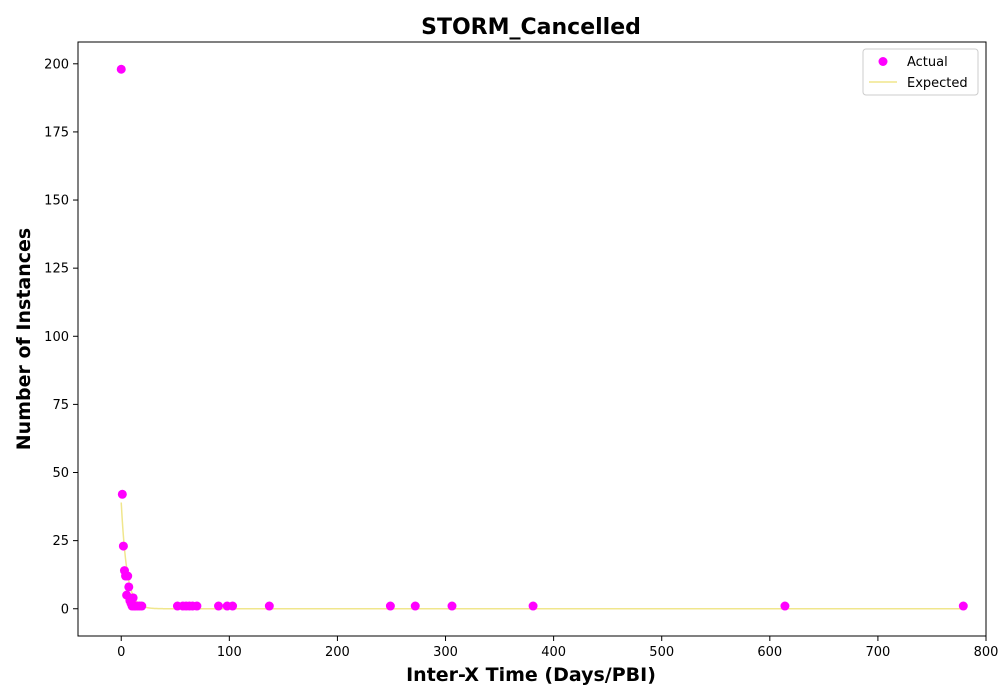  Describe the element at coordinates (337, 652) in the screenshot. I see `x-tick-label: 200` at that location.